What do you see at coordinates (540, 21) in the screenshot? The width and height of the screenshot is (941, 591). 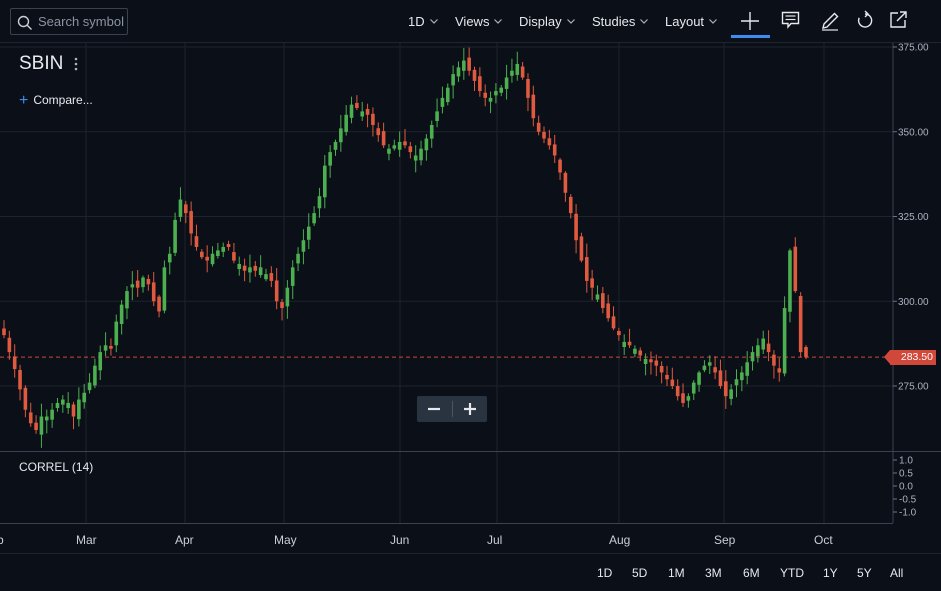 I see `display-label: Display` at bounding box center [540, 21].